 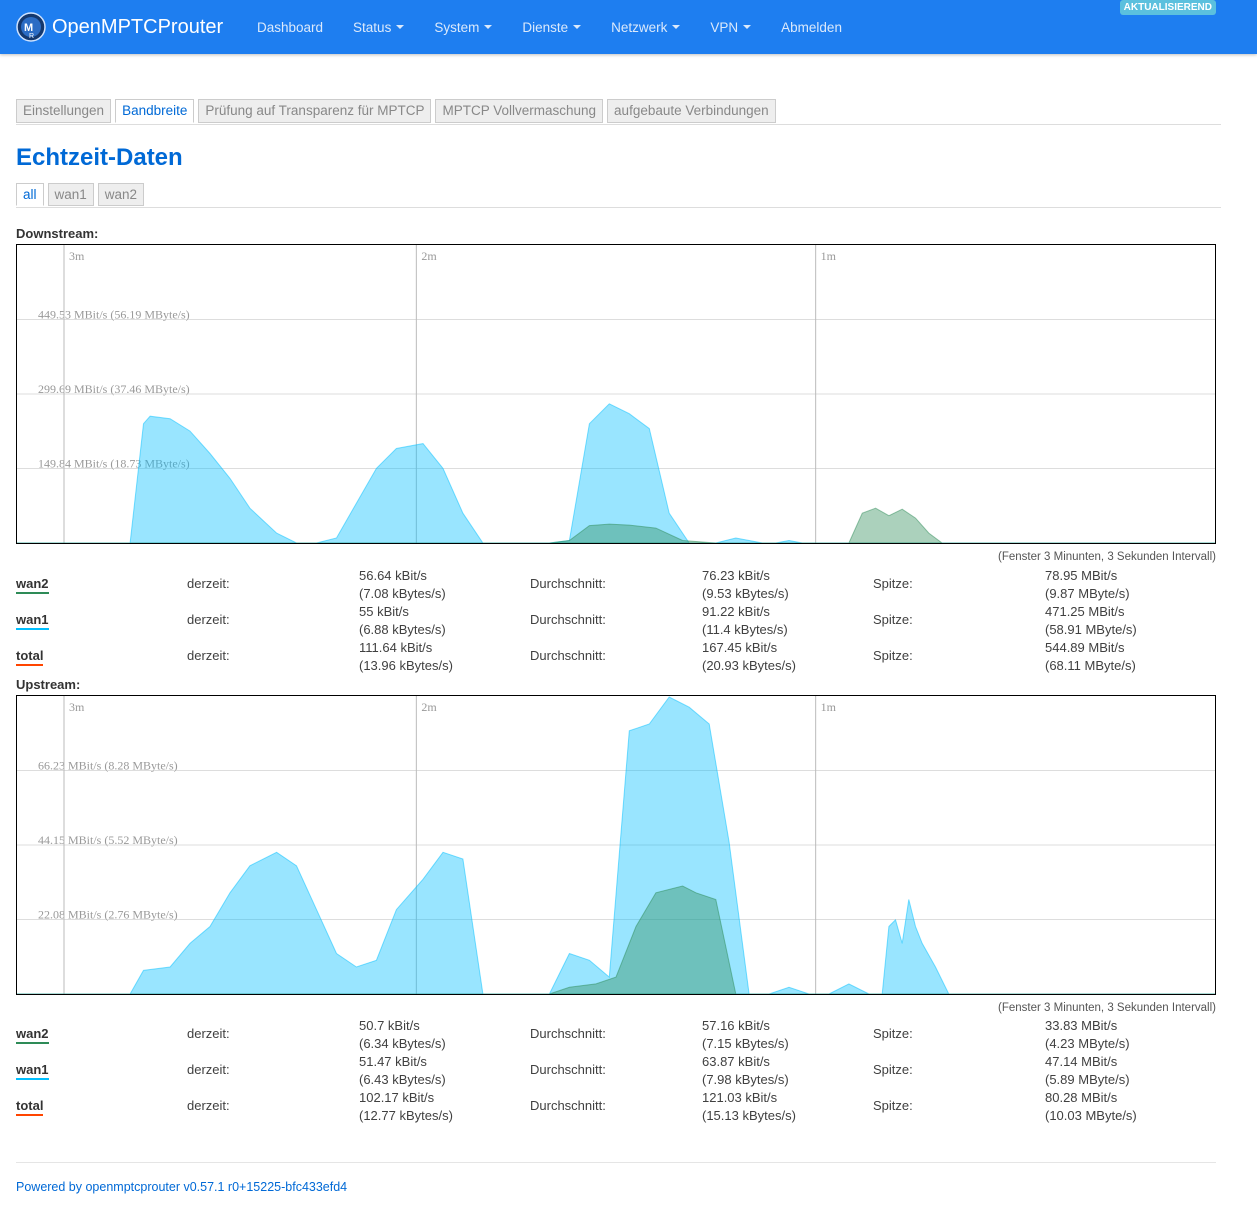 What do you see at coordinates (119, 27) in the screenshot?
I see `brand-link: M R OpenMPTCProuter` at bounding box center [119, 27].